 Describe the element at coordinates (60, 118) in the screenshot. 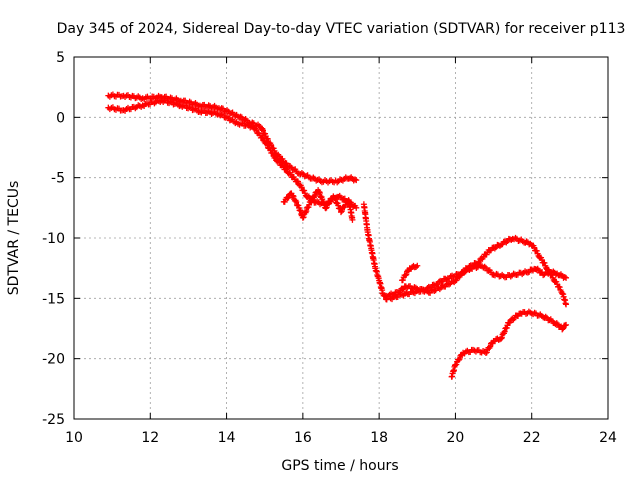

I see `y-tick-label: 0` at that location.